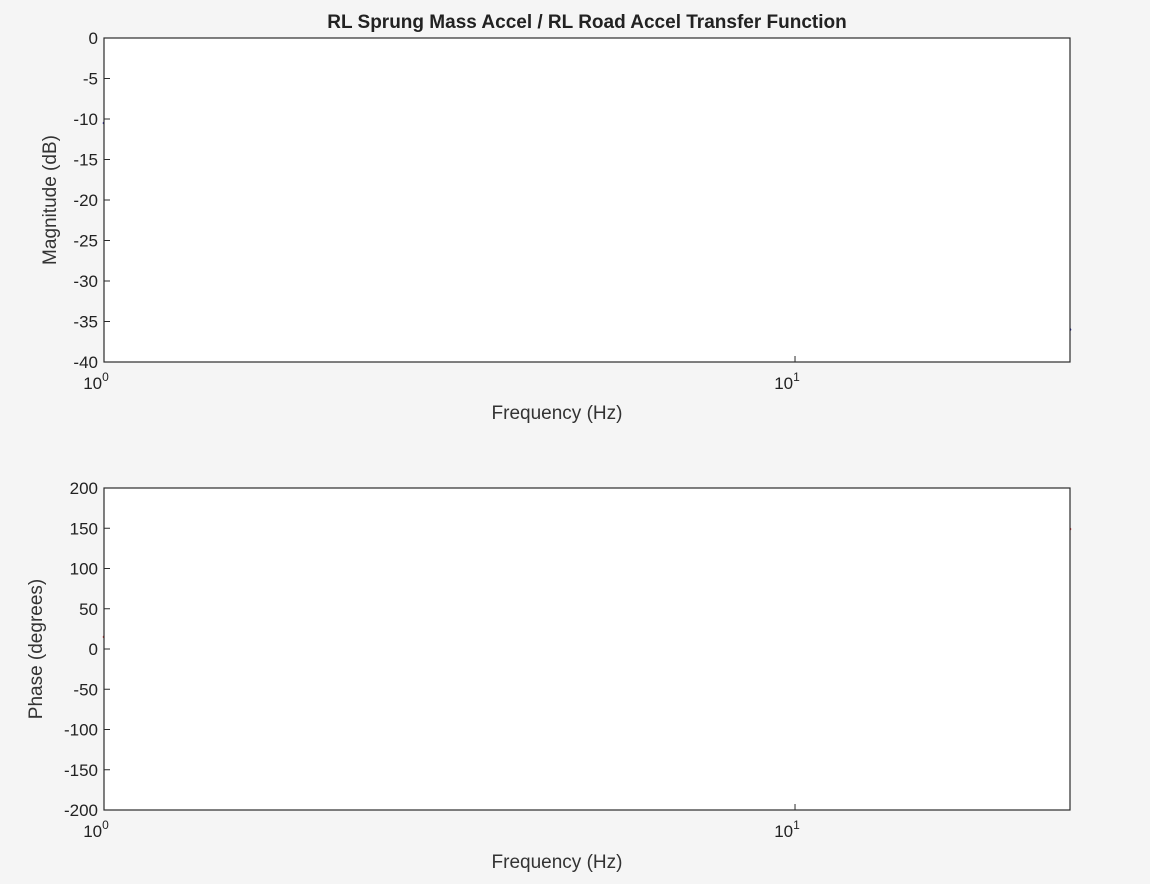  Describe the element at coordinates (85, 241) in the screenshot. I see `y-tick-label: -25` at that location.